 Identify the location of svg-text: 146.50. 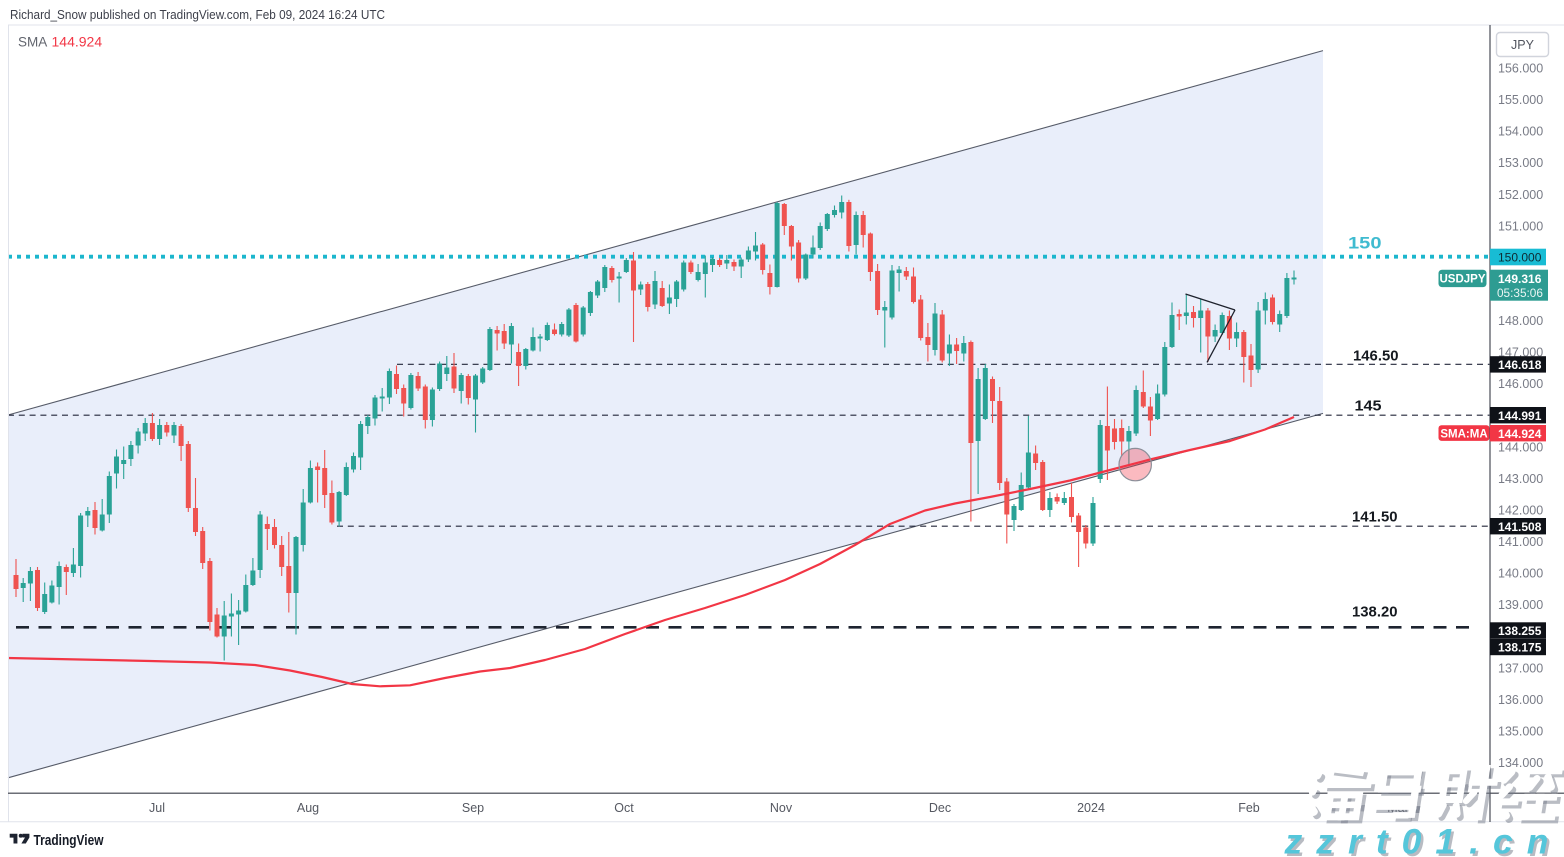
(1376, 356).